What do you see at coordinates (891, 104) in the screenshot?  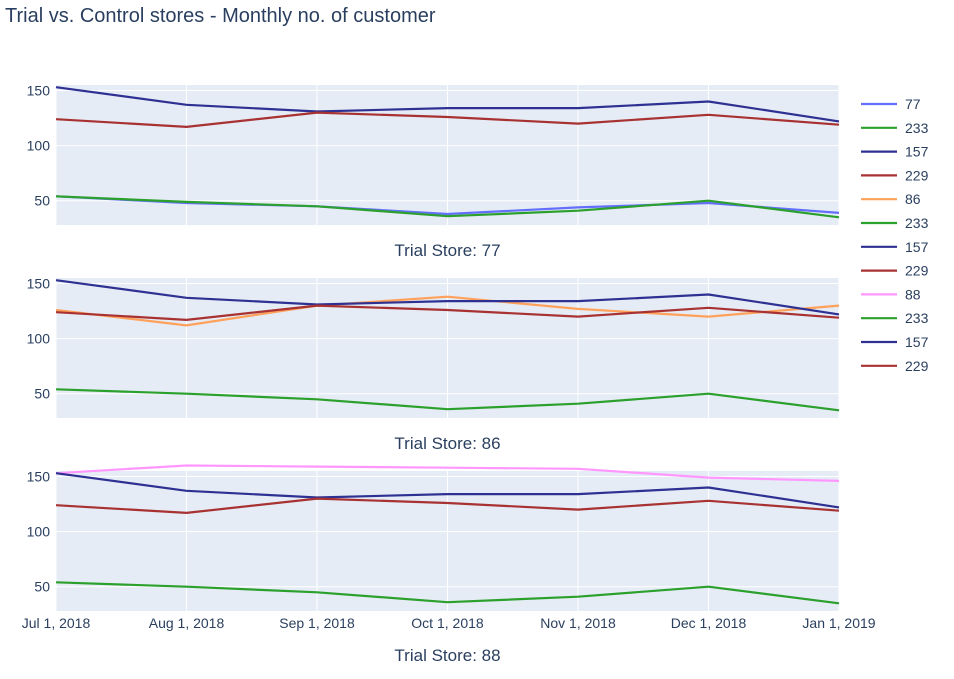 I see `legend-item: 77` at bounding box center [891, 104].